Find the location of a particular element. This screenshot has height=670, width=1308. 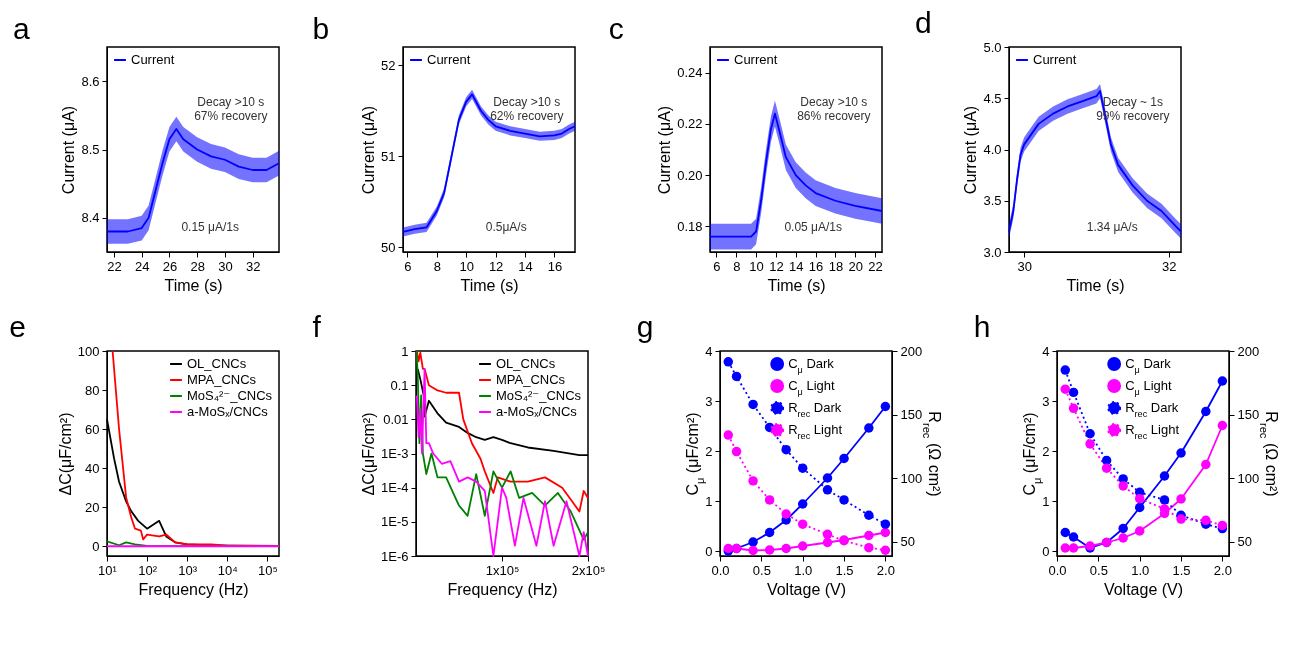

chart-title: a is located at coordinates (21, 28).